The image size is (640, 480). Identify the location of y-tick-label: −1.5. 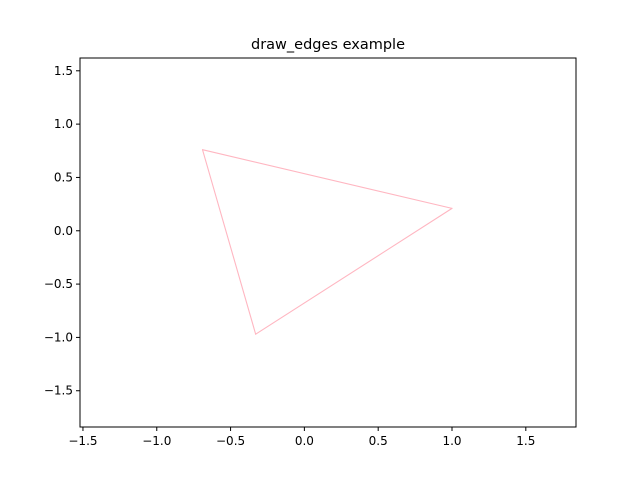
(58, 391).